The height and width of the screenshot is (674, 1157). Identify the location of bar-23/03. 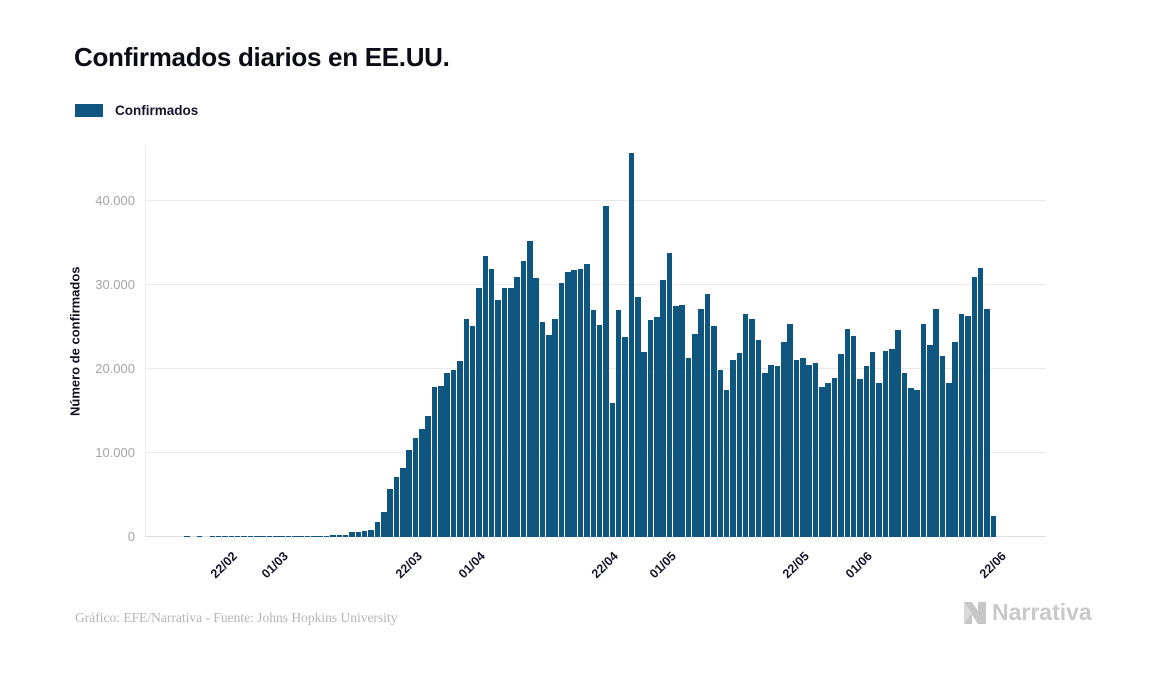
(415, 487).